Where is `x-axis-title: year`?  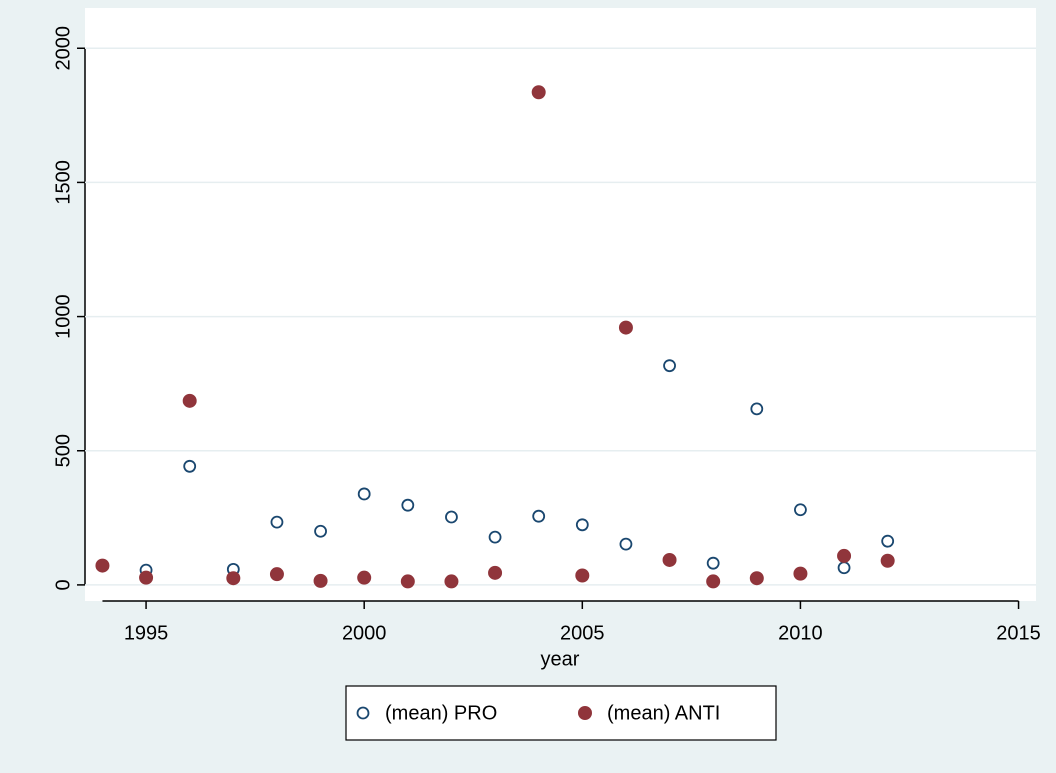 x-axis-title: year is located at coordinates (560, 659).